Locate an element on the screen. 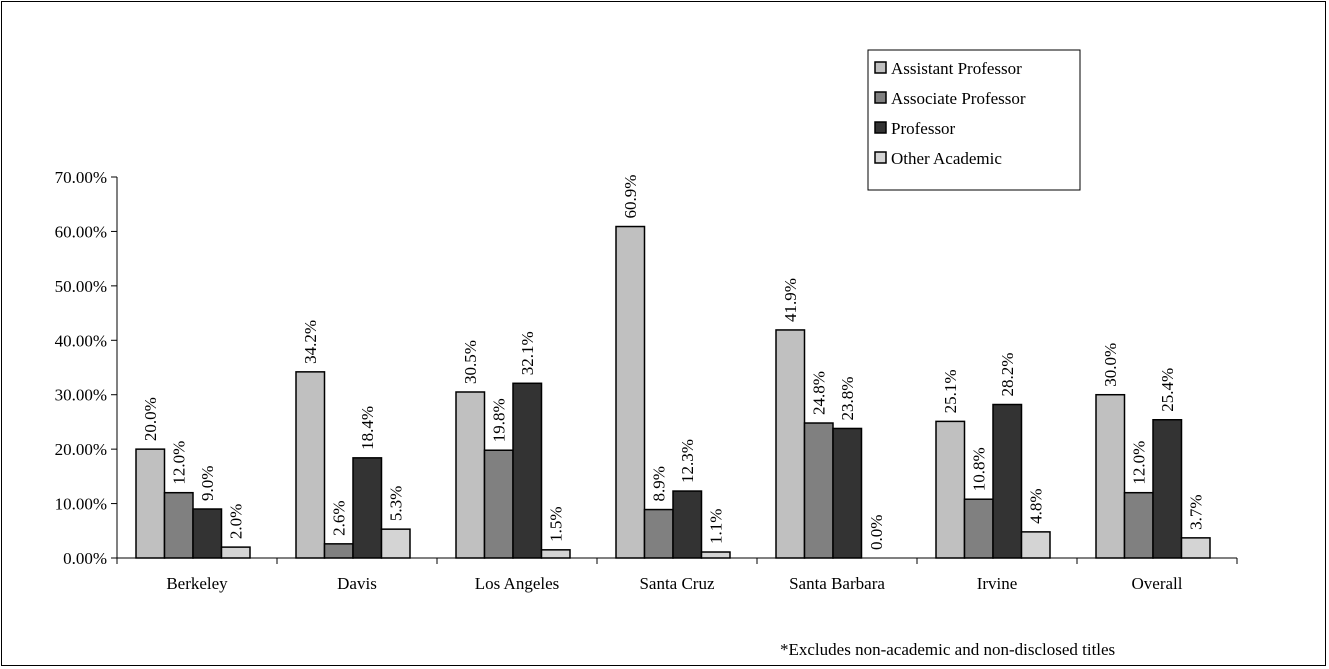  y-tick-label: 0.00% is located at coordinates (85, 558).